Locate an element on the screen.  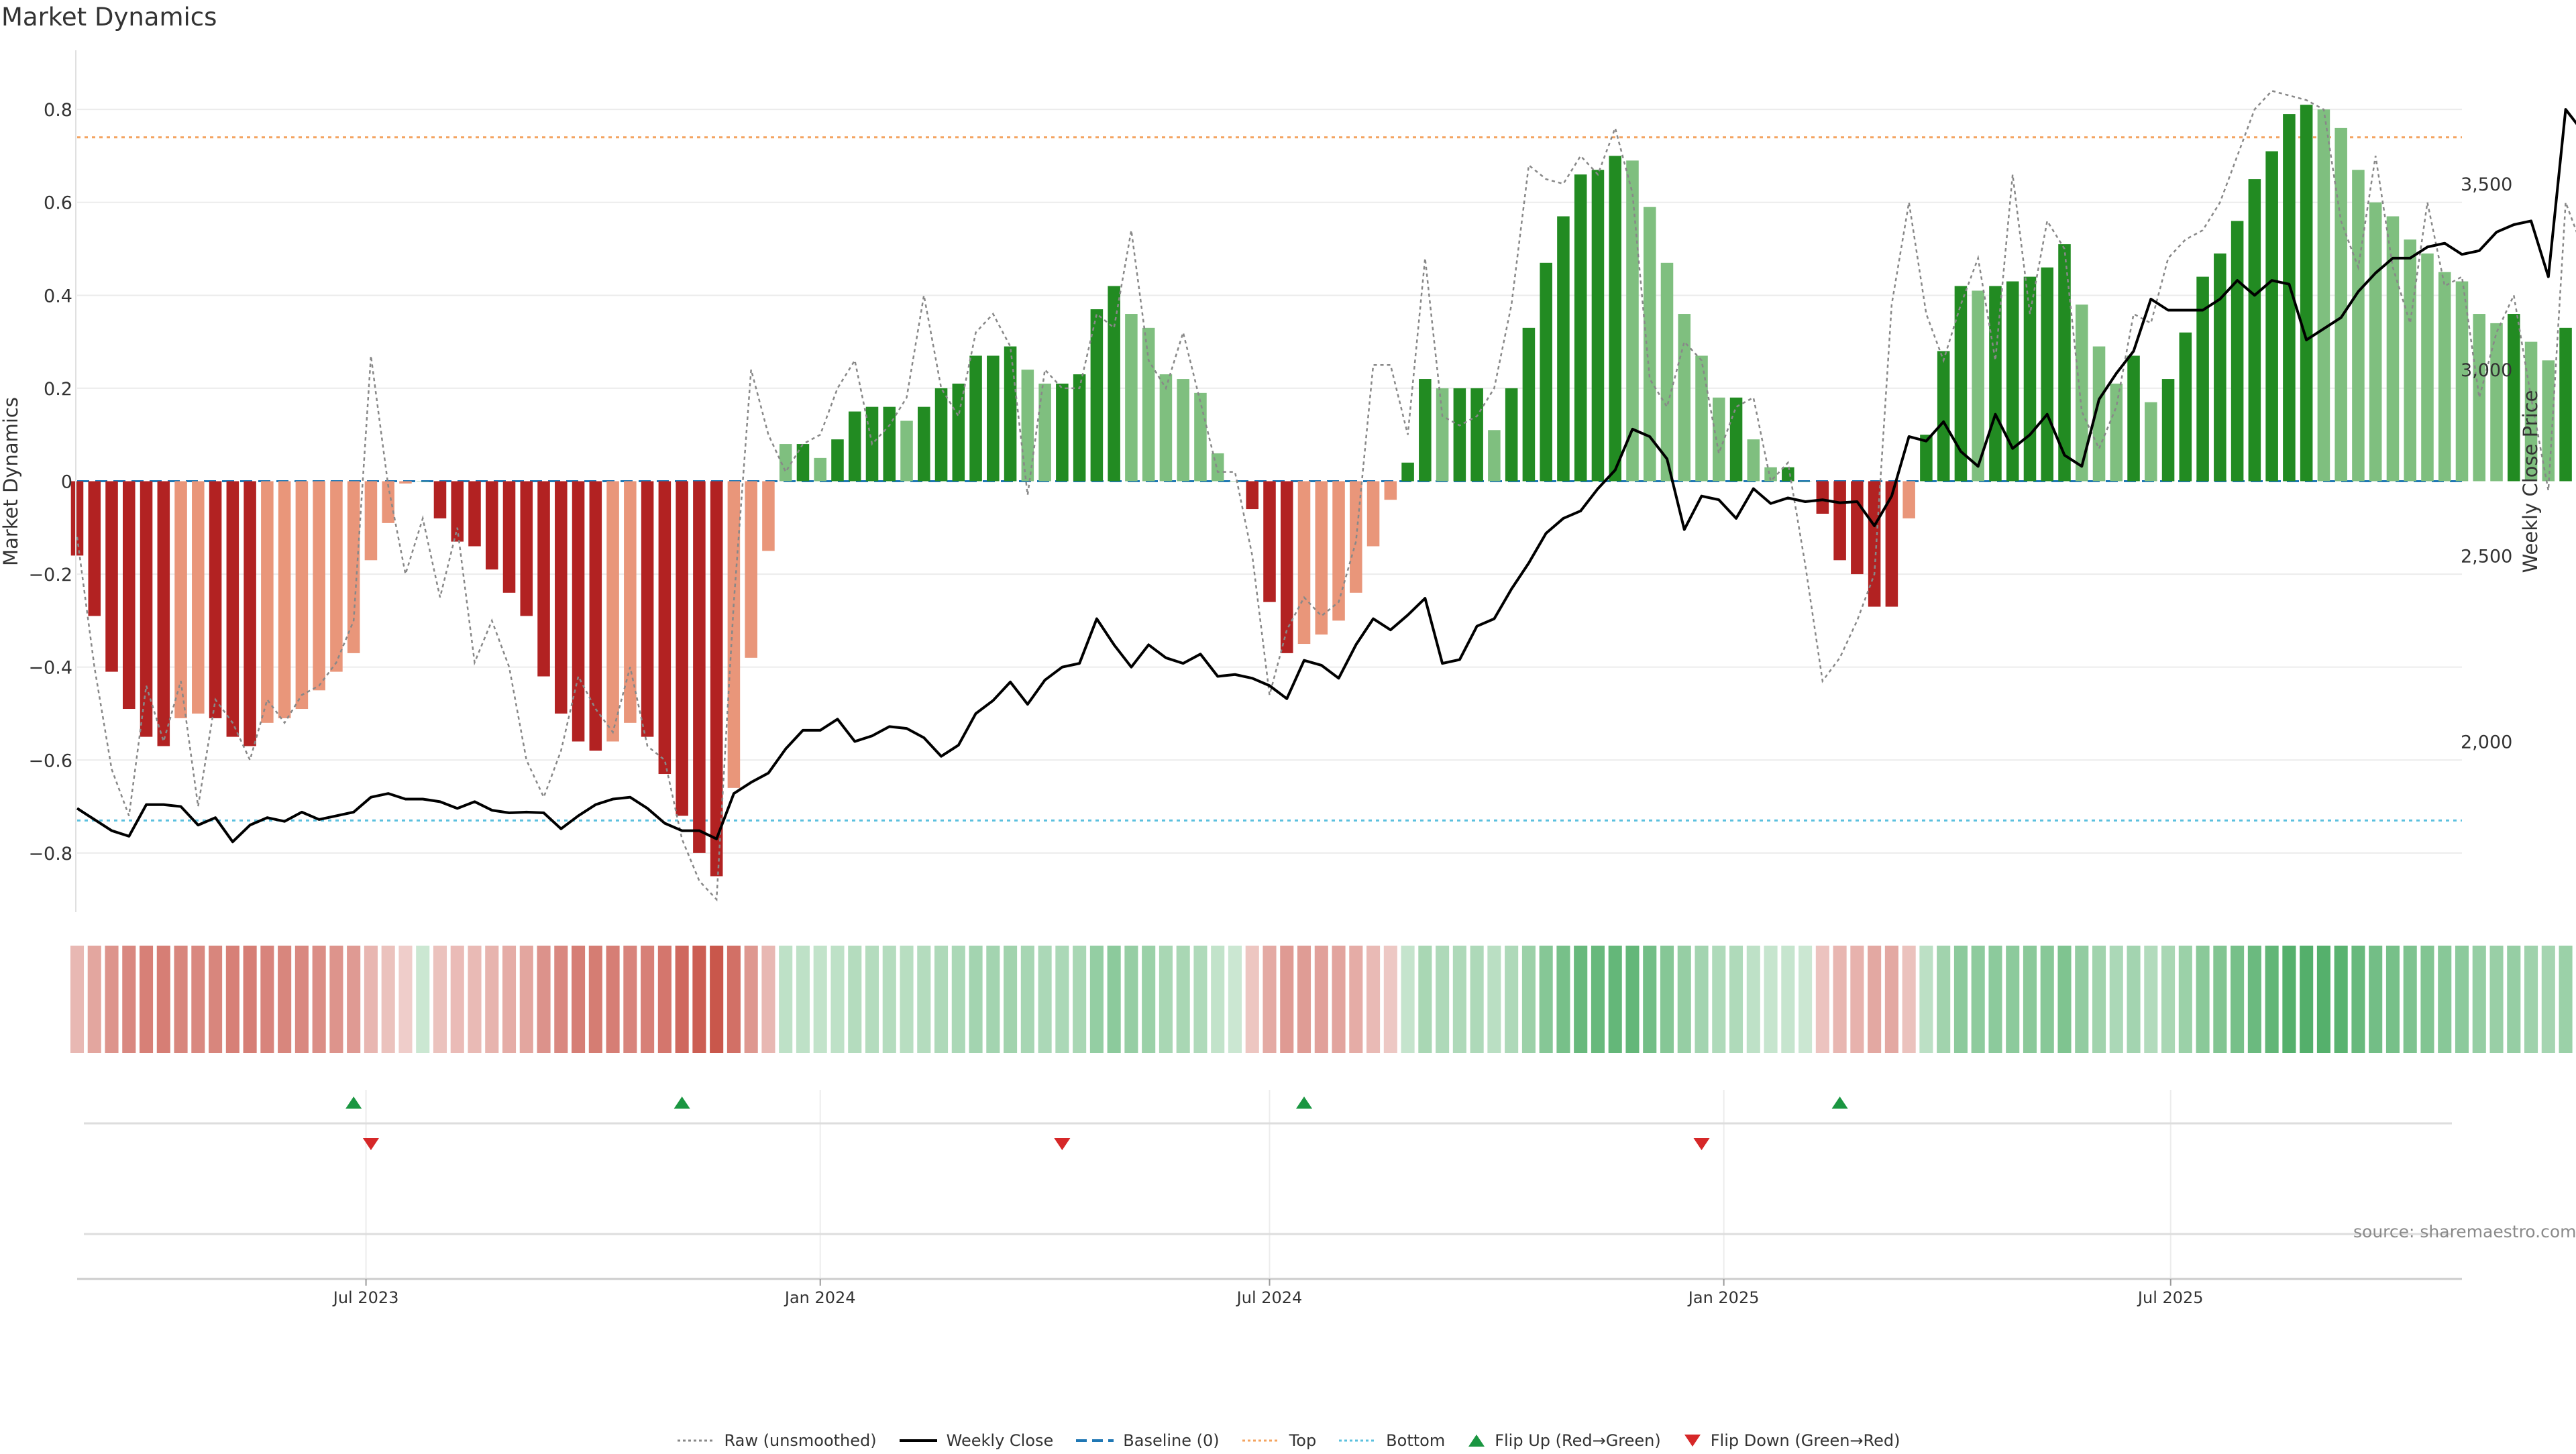
flip-down-marker is located at coordinates (1701, 1144).